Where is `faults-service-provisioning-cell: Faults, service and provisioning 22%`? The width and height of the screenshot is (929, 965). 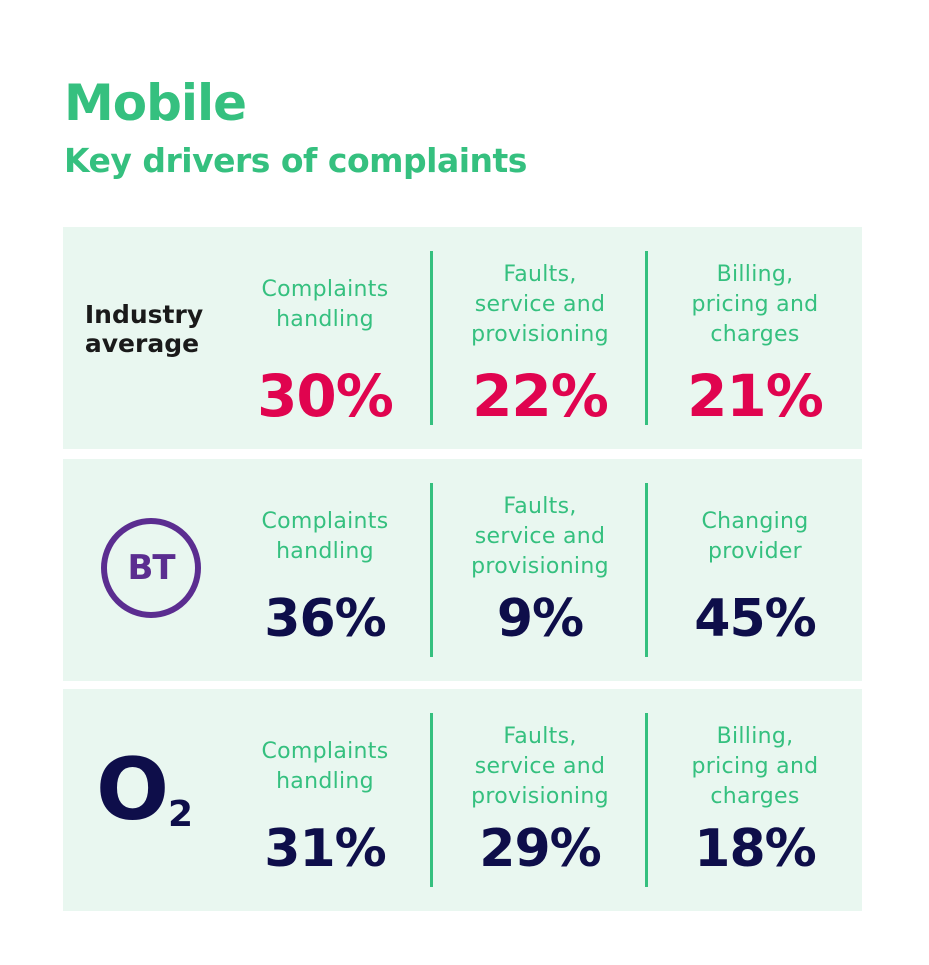 faults-service-provisioning-cell: Faults, service and provisioning 22% is located at coordinates (540, 338).